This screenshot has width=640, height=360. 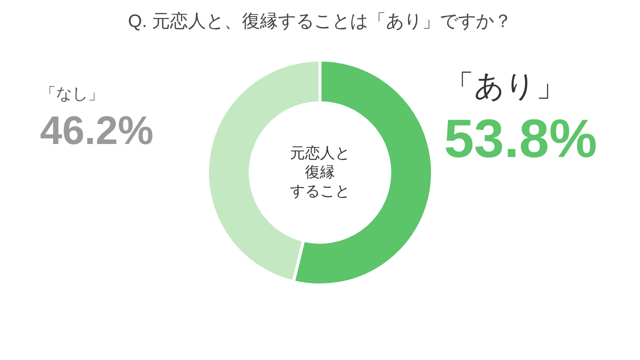 I want to click on slice-label: 「あり」, so click(x=505, y=86).